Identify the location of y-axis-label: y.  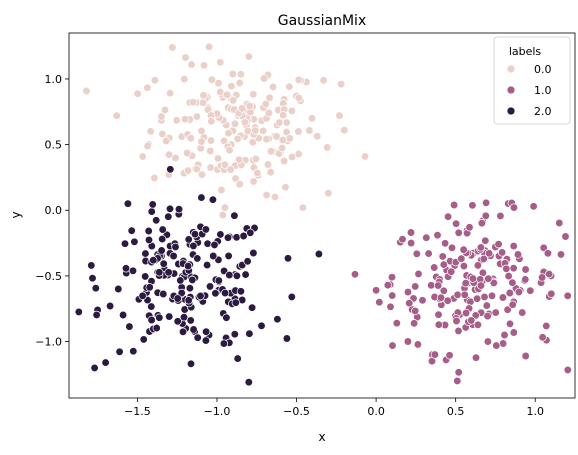
(16, 214).